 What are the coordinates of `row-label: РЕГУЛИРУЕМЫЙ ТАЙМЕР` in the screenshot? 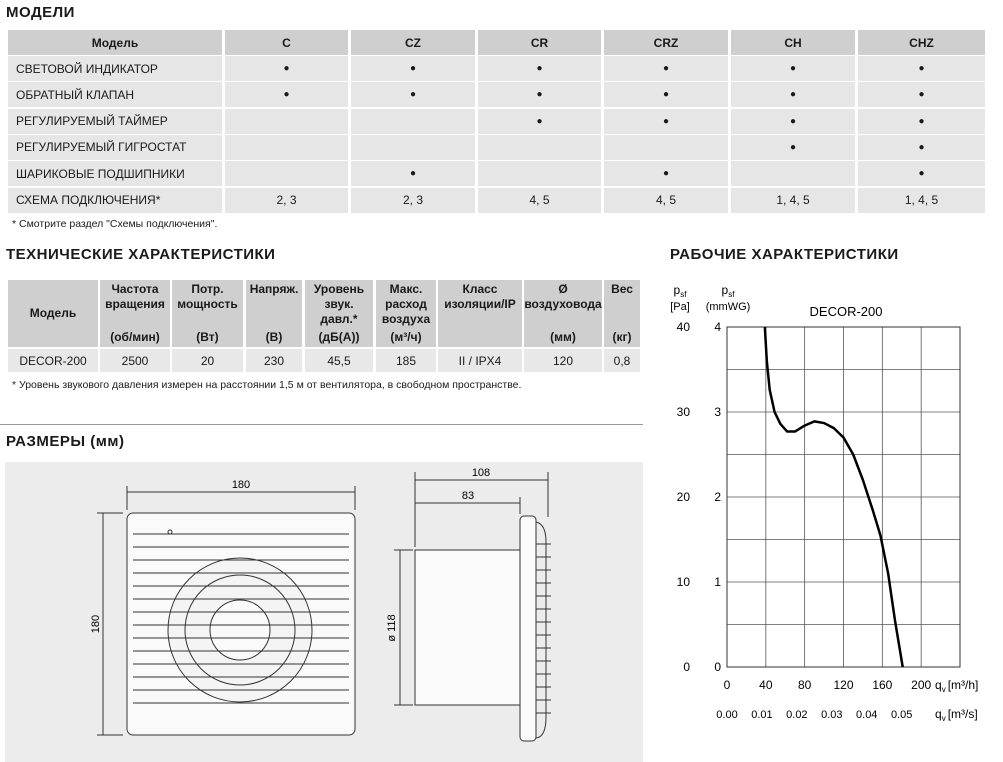 It's located at (115, 121).